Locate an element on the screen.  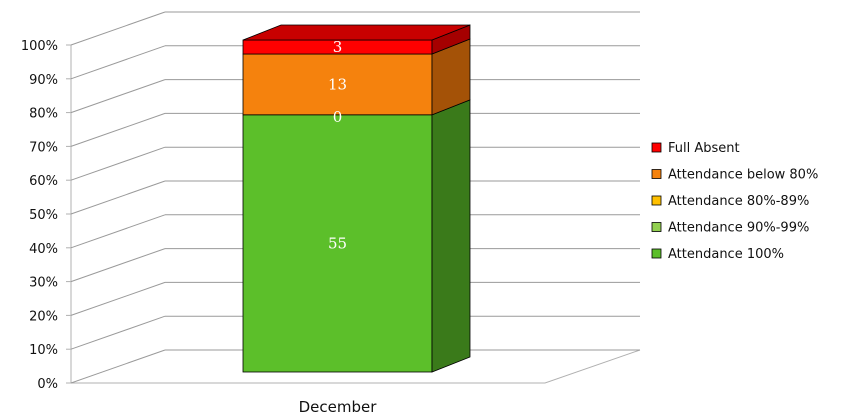
legend-label: Attendance 100% is located at coordinates (726, 254).